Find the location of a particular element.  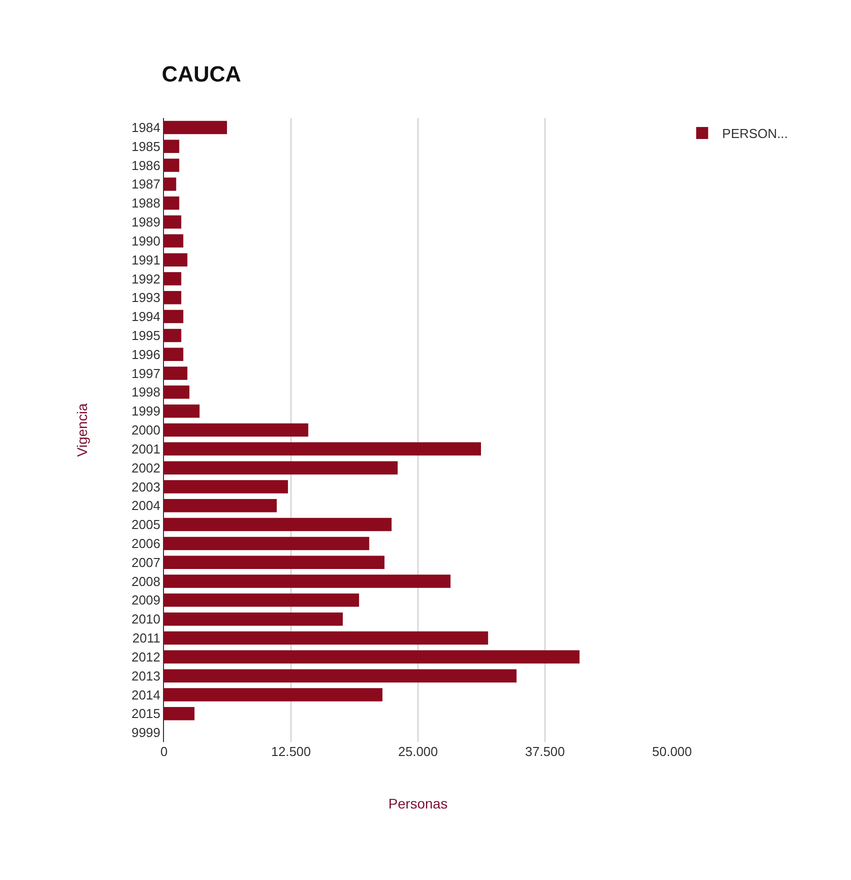

y-tick-label: 9999 is located at coordinates (145, 732).